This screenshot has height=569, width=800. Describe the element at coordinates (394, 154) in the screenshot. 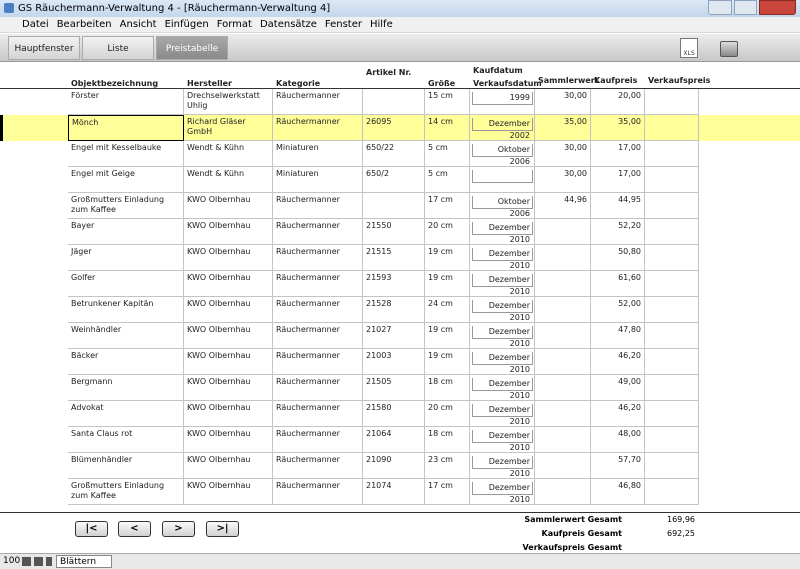

I see `table-cell: 650/22` at that location.